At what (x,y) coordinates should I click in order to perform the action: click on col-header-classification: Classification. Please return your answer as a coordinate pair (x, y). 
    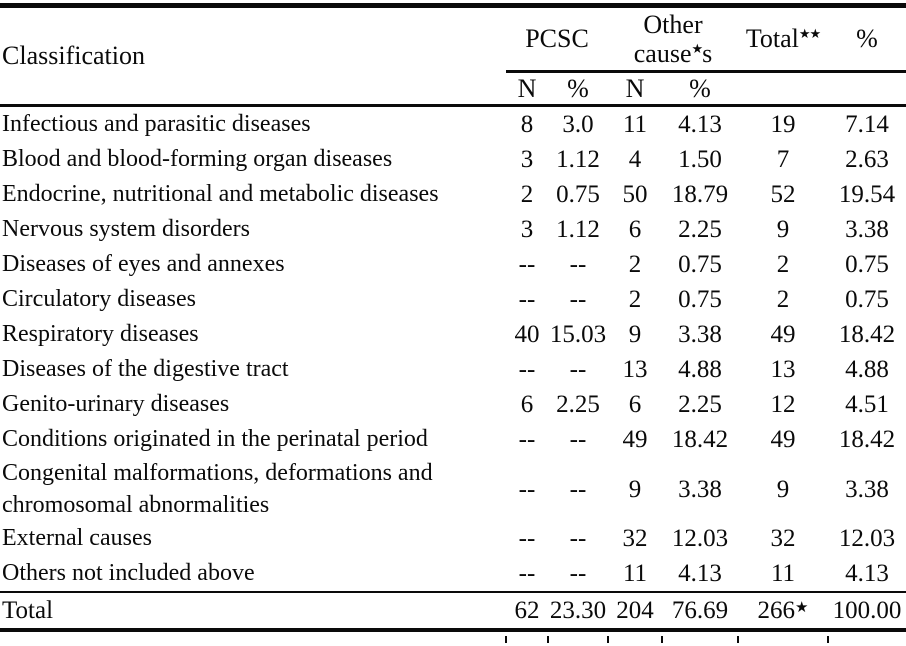
    Looking at the image, I should click on (253, 56).